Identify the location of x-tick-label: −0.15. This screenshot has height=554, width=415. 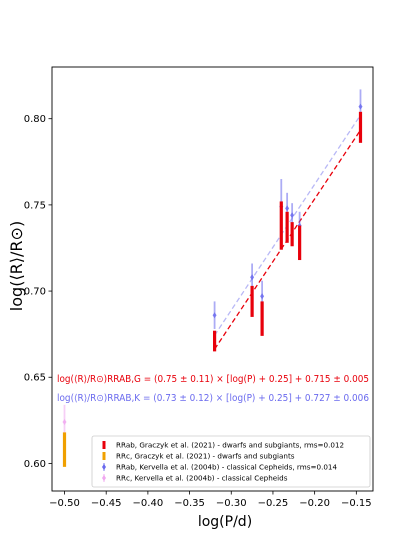
(356, 503).